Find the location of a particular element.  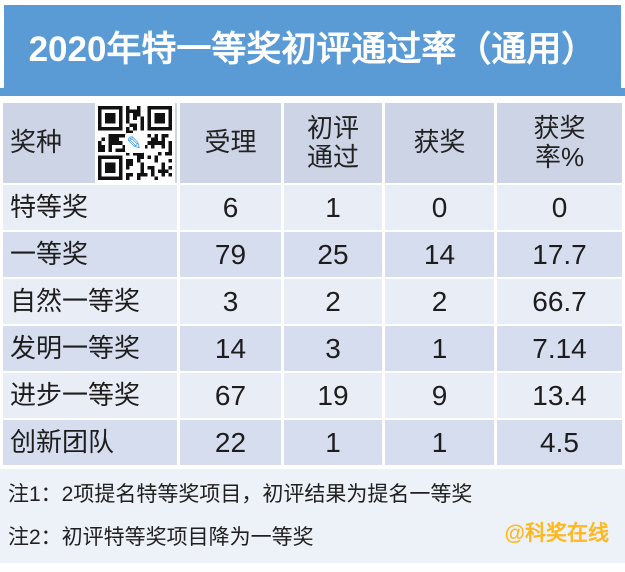

table-cell: 17.7 is located at coordinates (559, 254).